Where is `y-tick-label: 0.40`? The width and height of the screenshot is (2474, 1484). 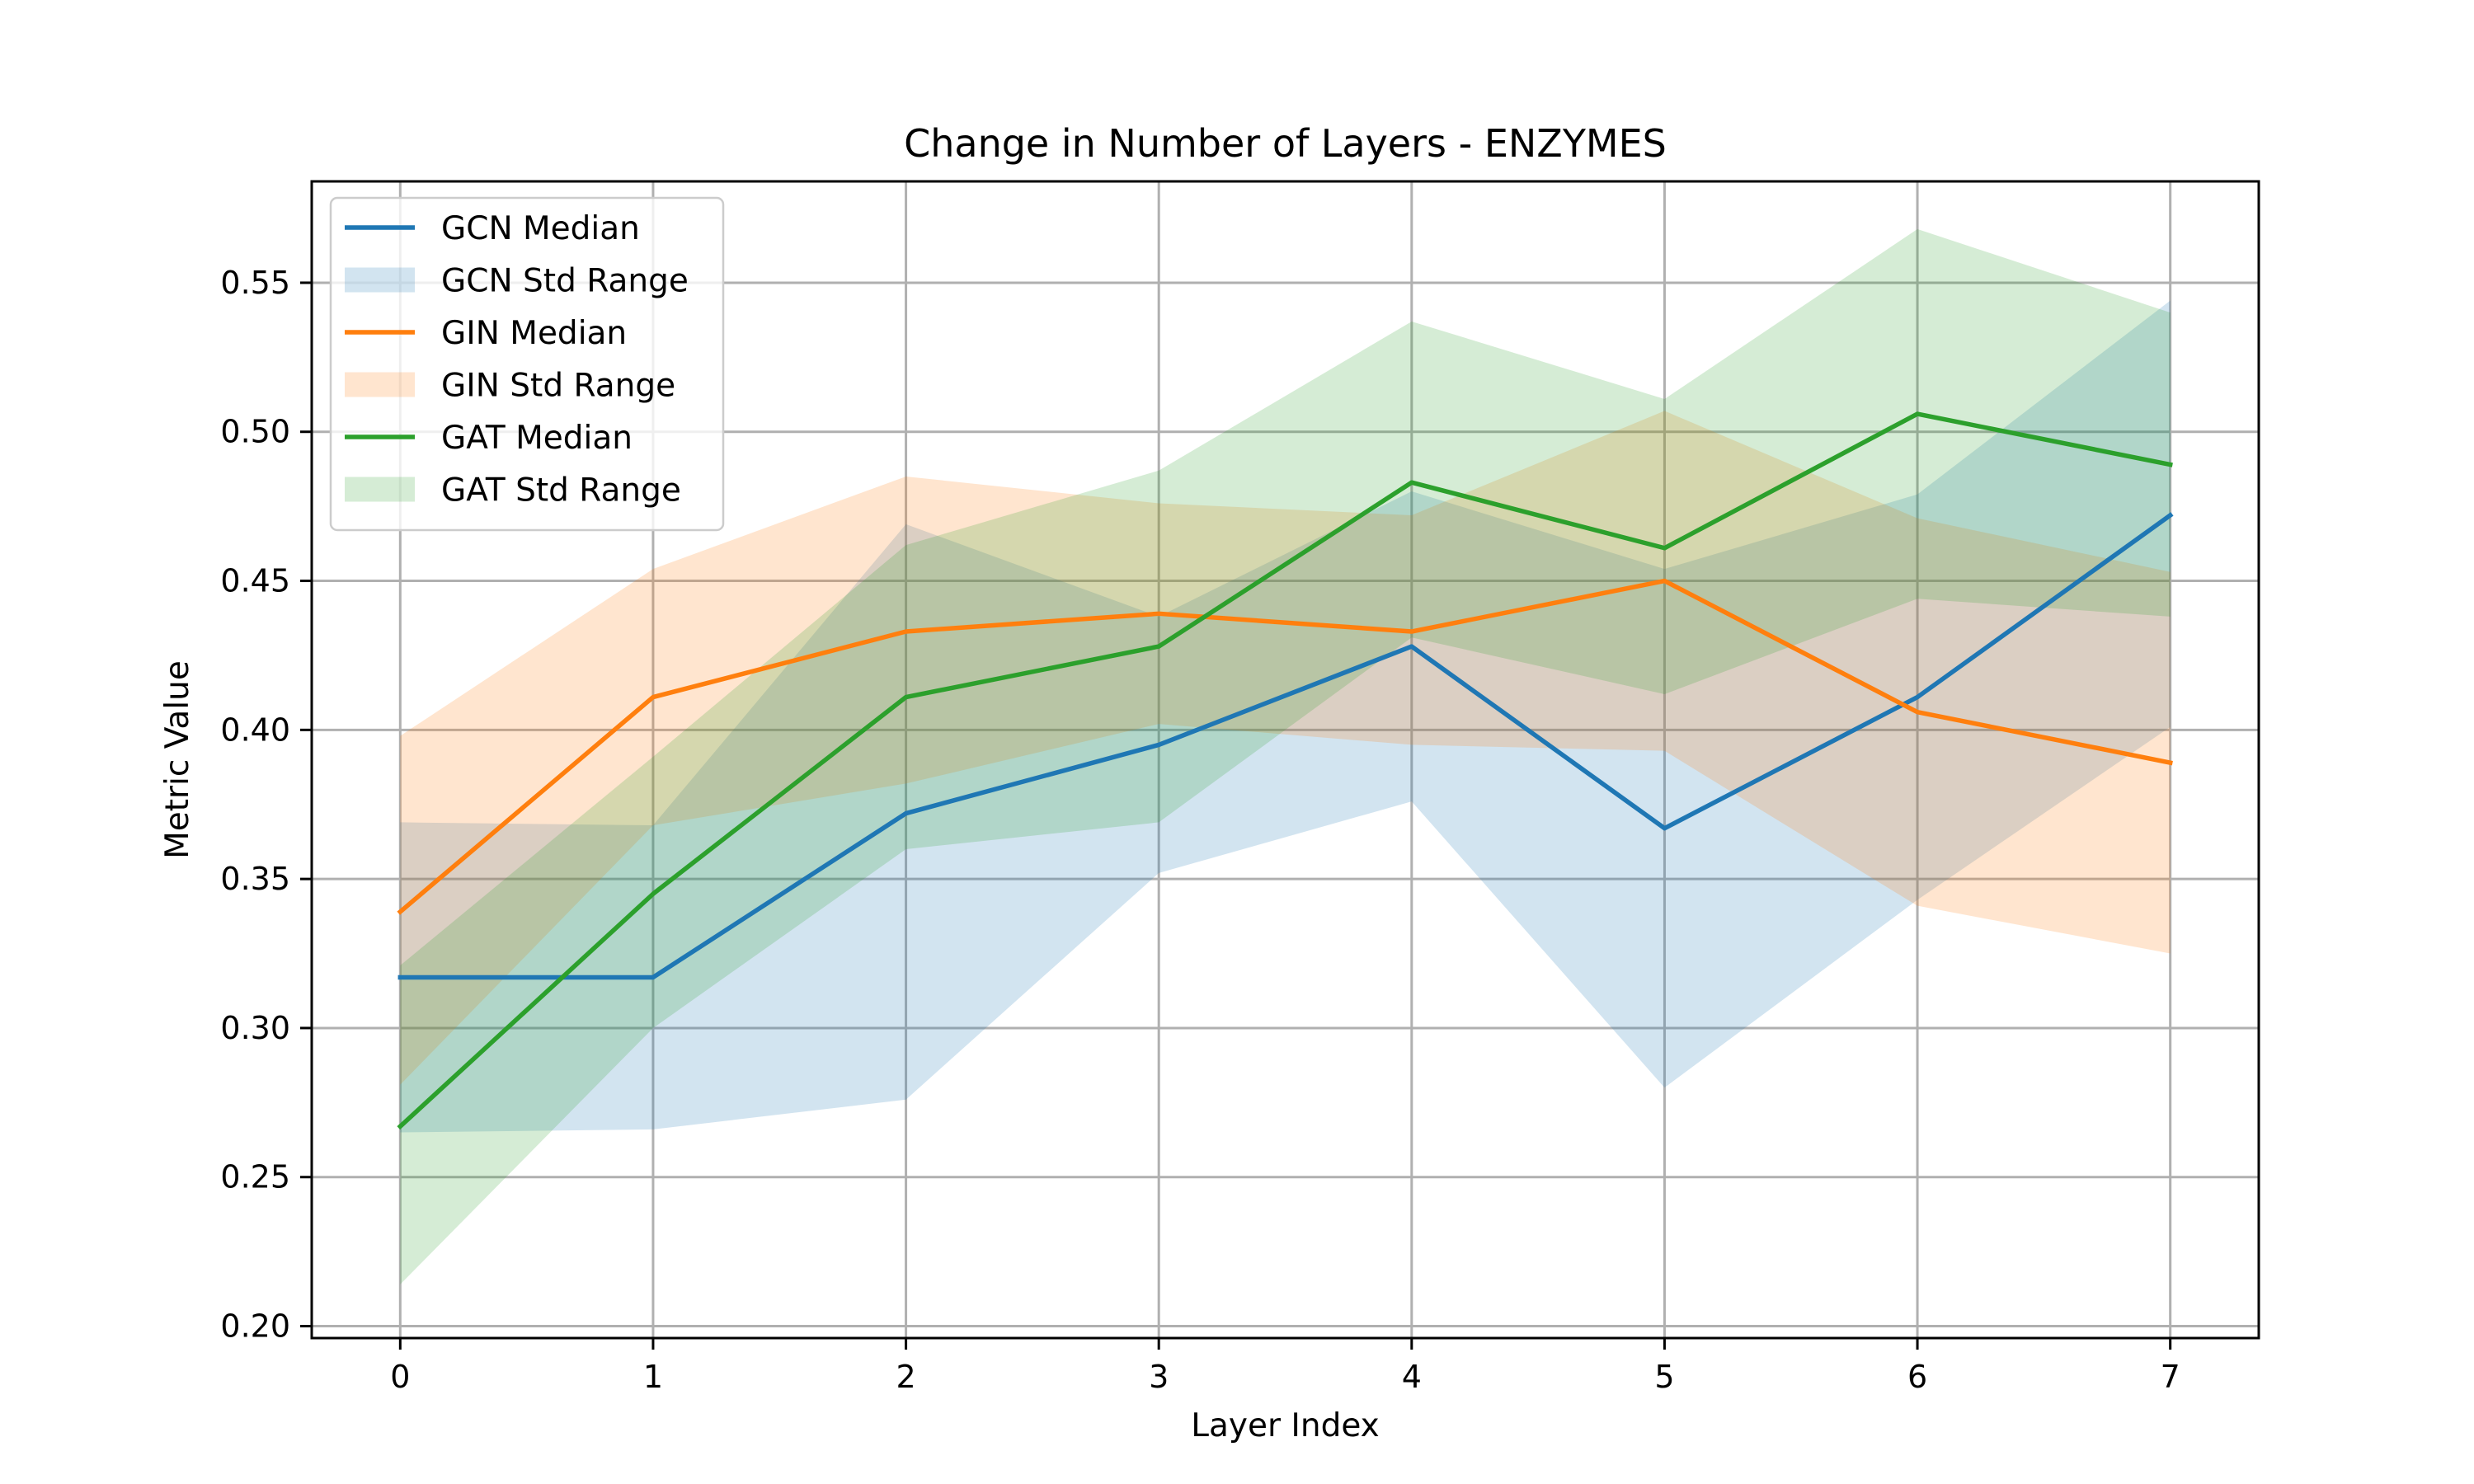 y-tick-label: 0.40 is located at coordinates (255, 729).